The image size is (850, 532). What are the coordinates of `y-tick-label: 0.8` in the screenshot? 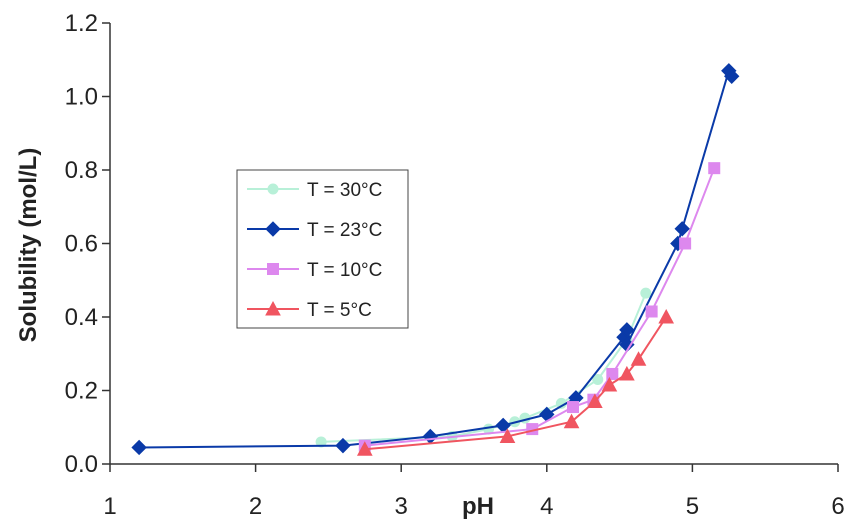 It's located at (81, 170).